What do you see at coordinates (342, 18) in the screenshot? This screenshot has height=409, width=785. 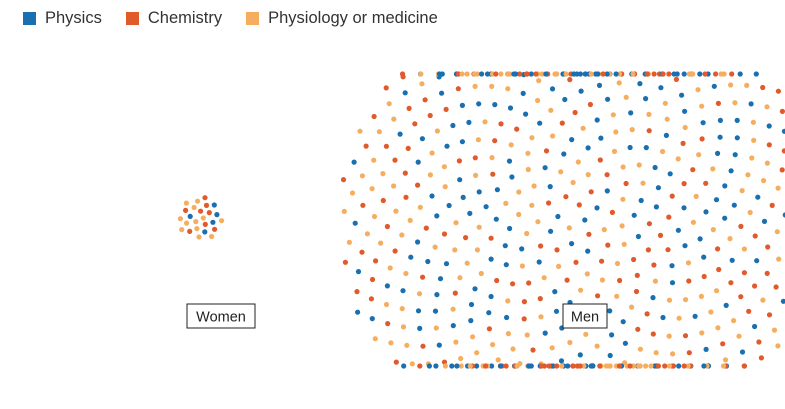 I see `legend-item-medicine: Physiology or medicine` at bounding box center [342, 18].